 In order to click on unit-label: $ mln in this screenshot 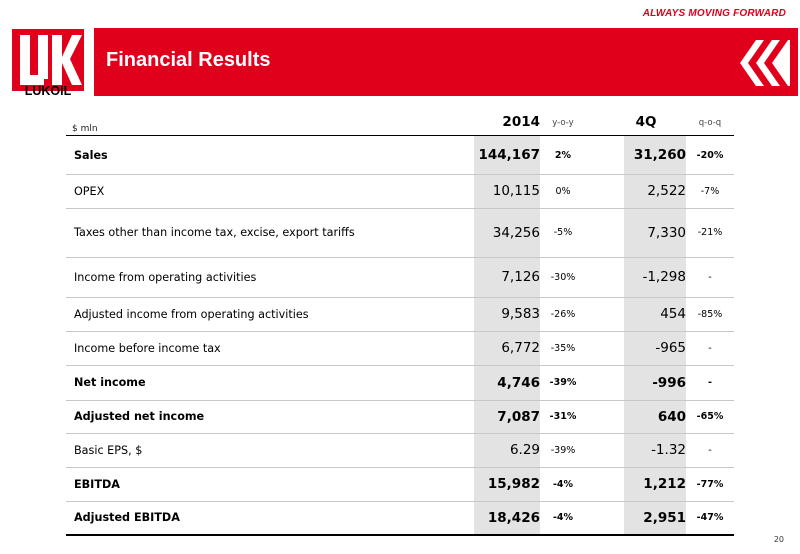, I will do `click(85, 129)`.